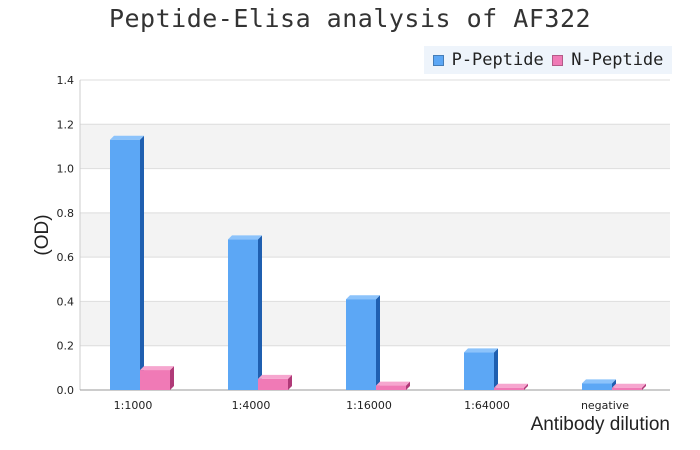  Describe the element at coordinates (408, 385) in the screenshot. I see `bar-n-peptide-1-16000-side` at that location.